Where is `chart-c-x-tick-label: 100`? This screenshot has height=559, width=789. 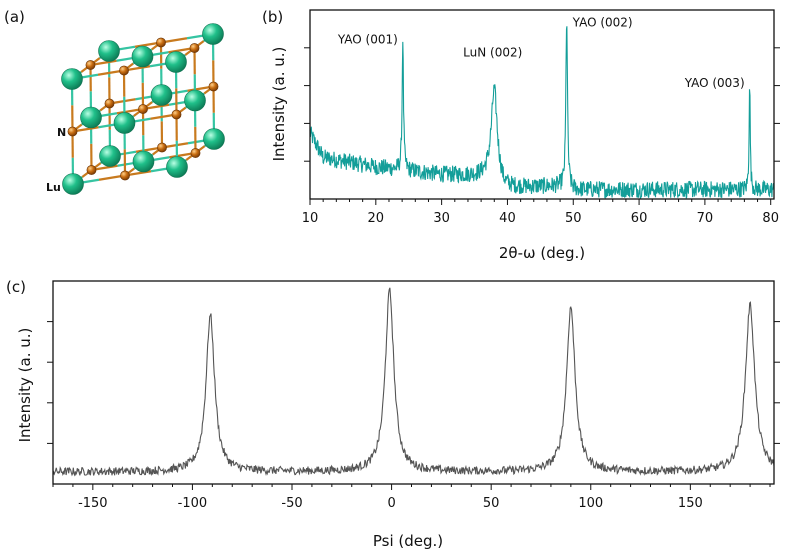
chart-c-x-tick-label: 100 is located at coordinates (590, 503).